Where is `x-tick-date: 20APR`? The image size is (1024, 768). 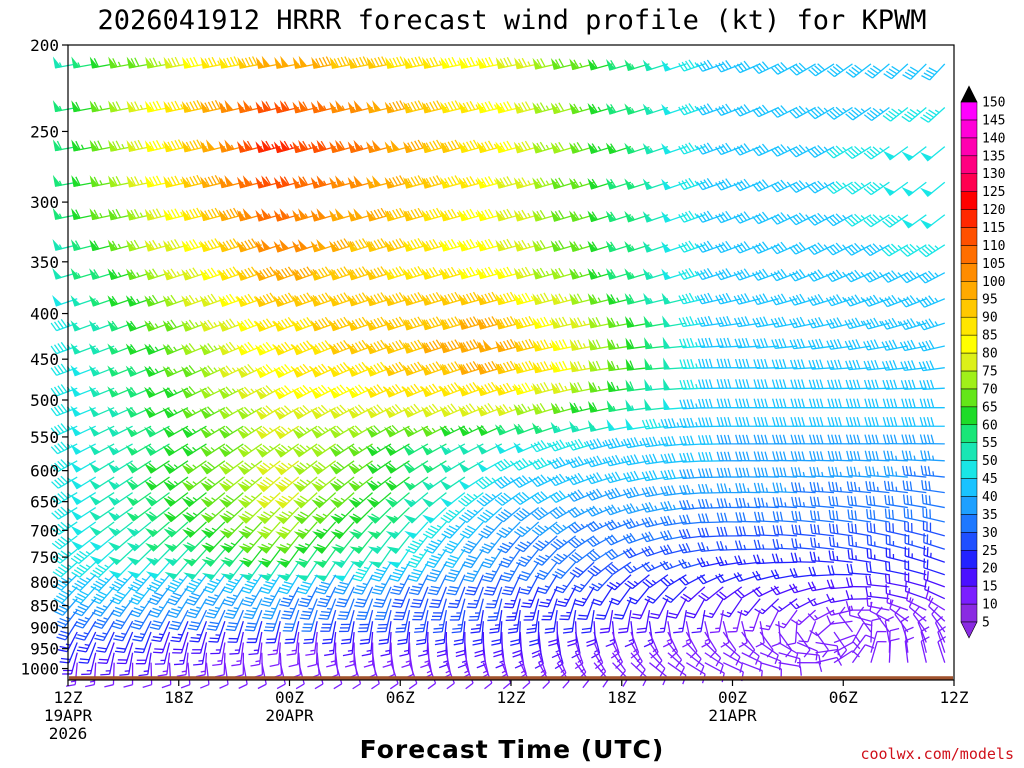 x-tick-date: 20APR is located at coordinates (289, 715).